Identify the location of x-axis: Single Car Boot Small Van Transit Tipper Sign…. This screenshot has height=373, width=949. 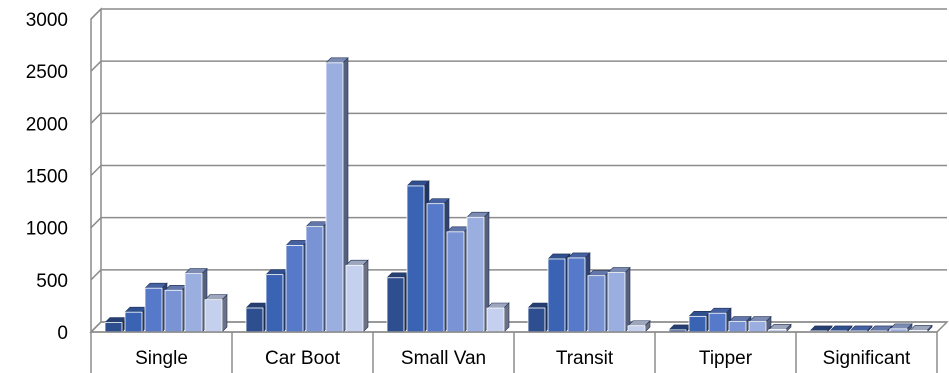
(514, 352).